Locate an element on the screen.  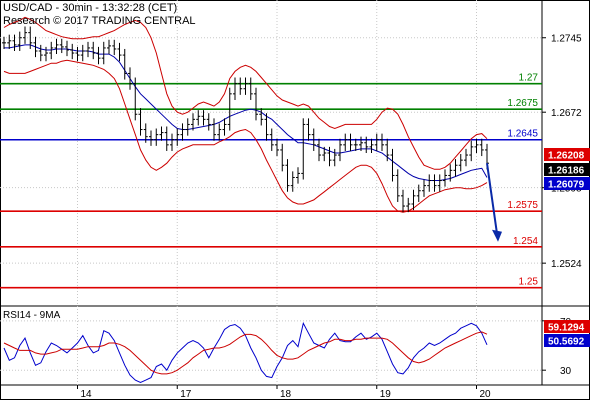
level-label: 1.2645 is located at coordinates (522, 134).